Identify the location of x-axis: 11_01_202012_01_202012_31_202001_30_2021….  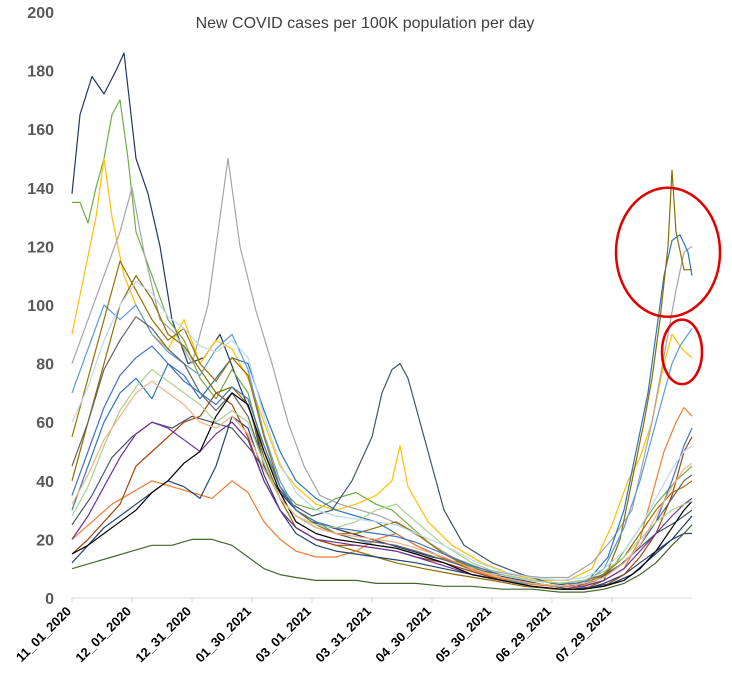
(313, 631).